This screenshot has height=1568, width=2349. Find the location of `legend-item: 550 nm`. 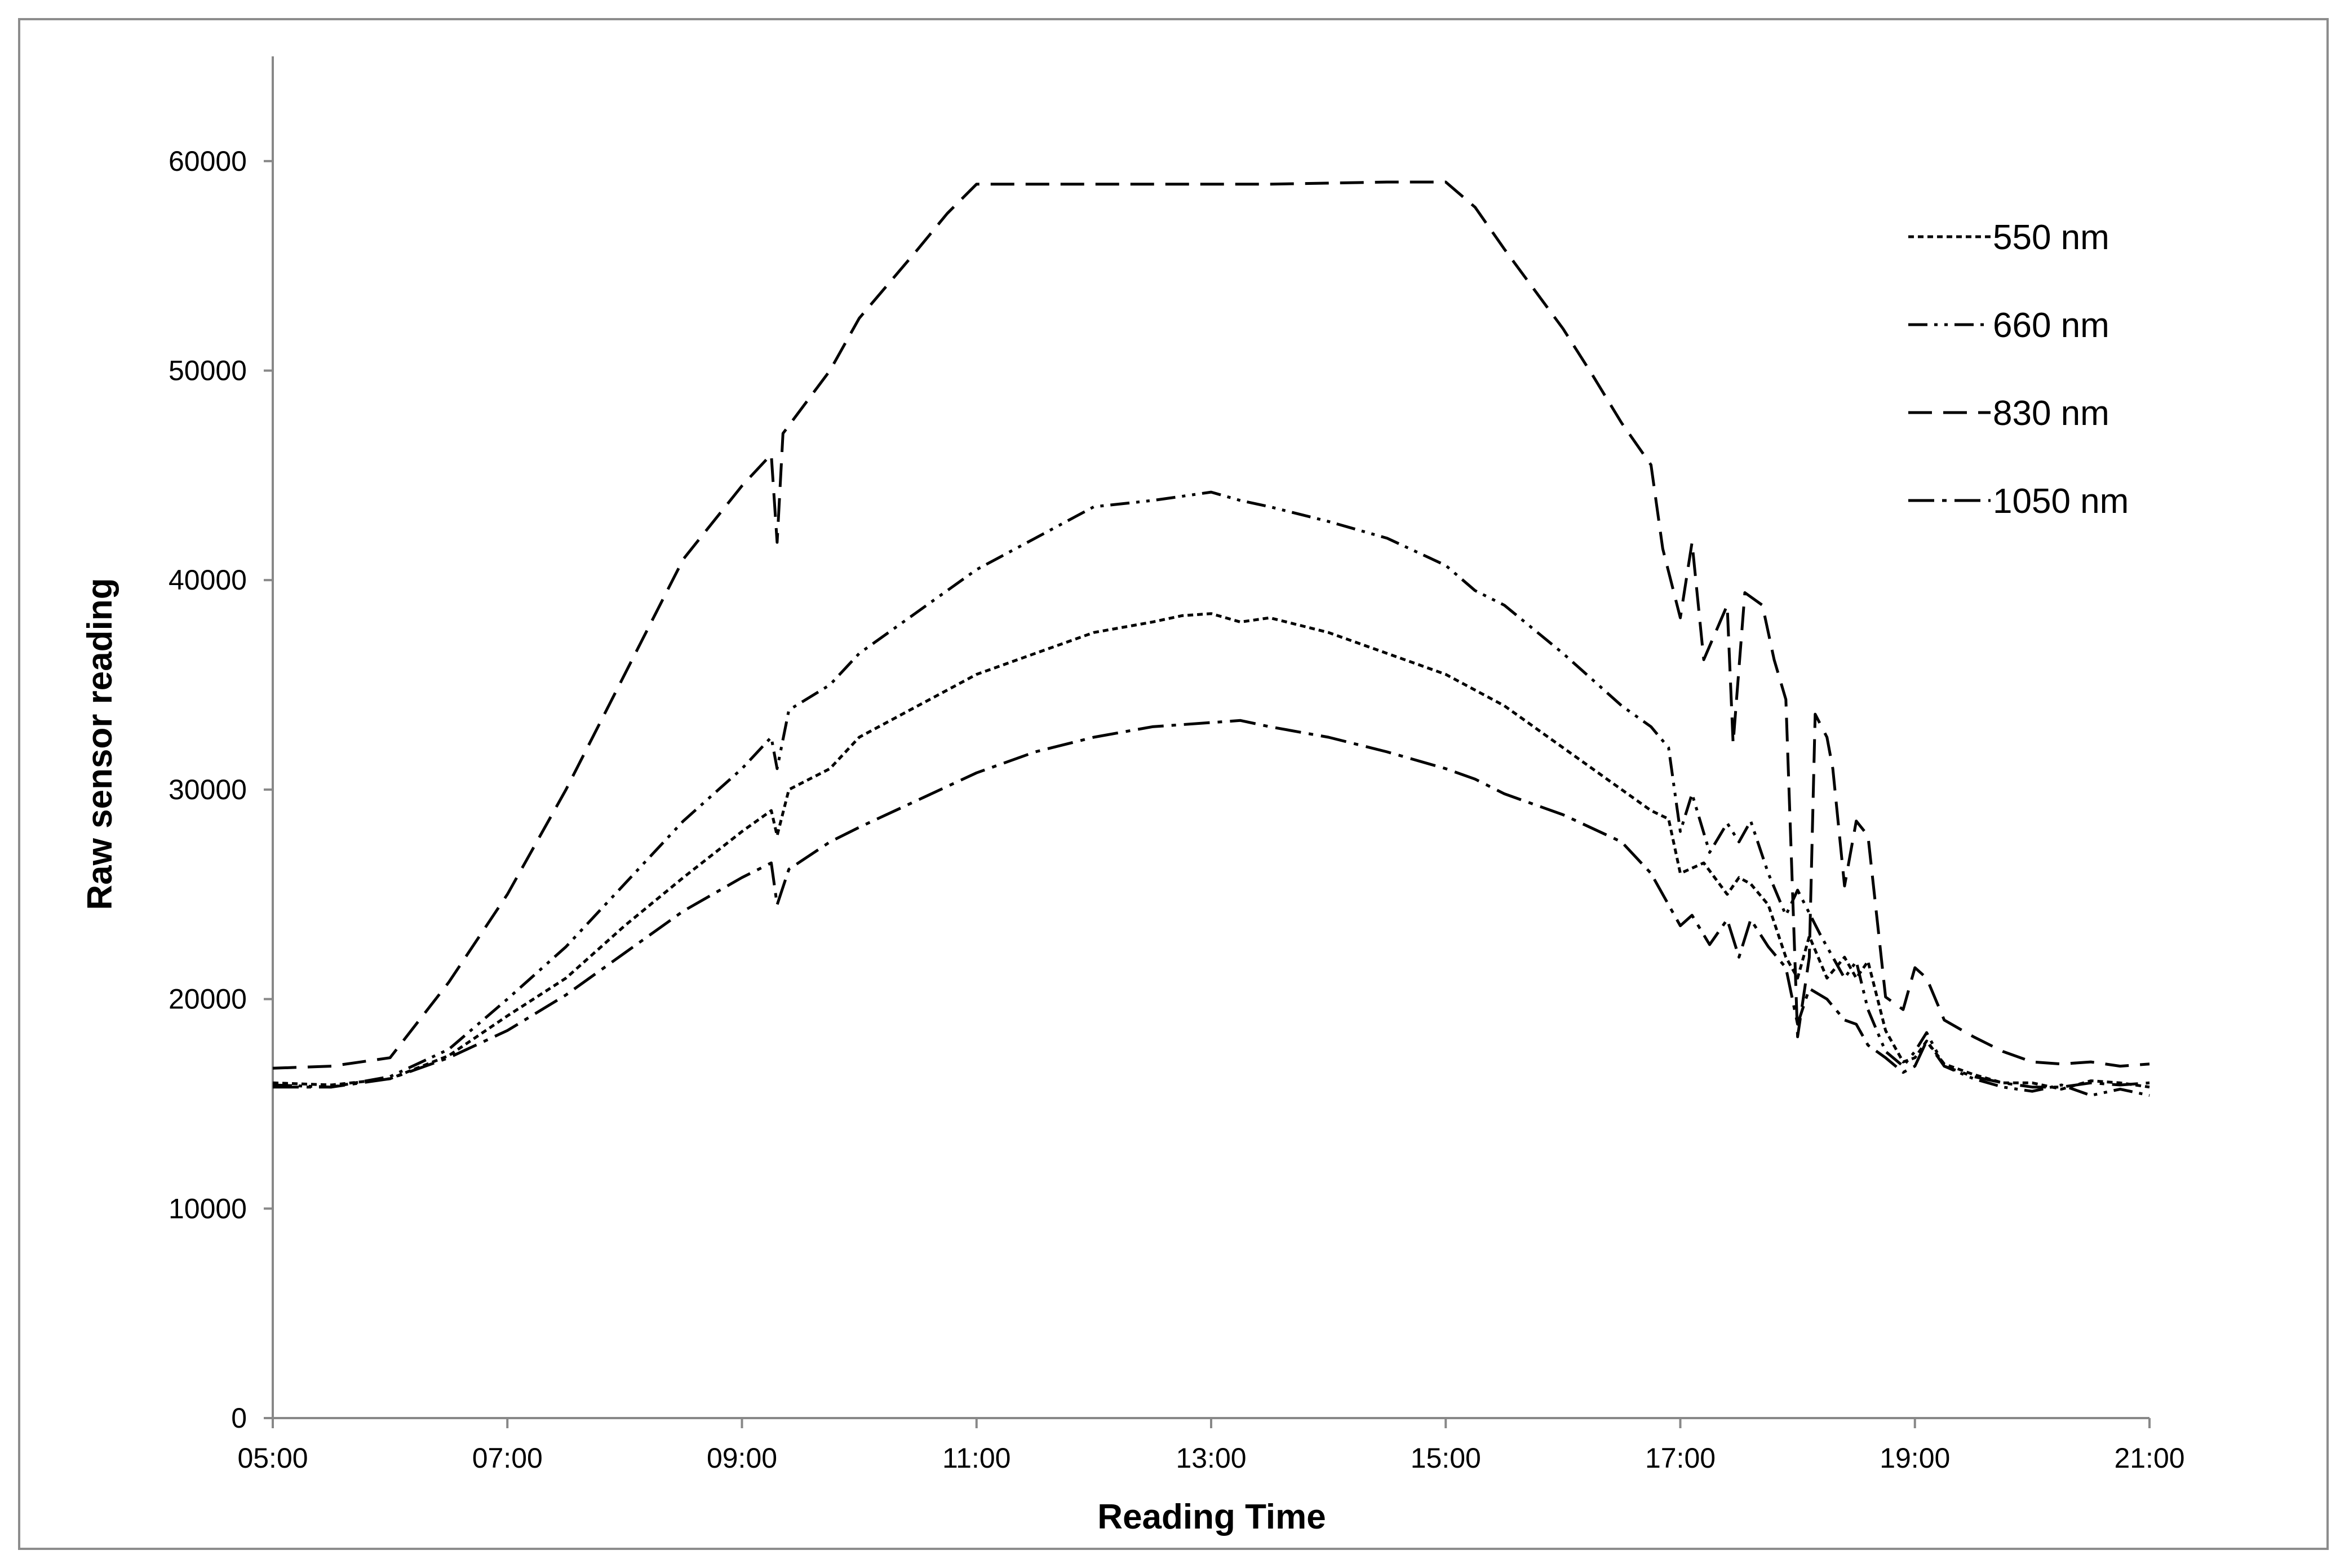

legend-item: 550 nm is located at coordinates (2008, 237).